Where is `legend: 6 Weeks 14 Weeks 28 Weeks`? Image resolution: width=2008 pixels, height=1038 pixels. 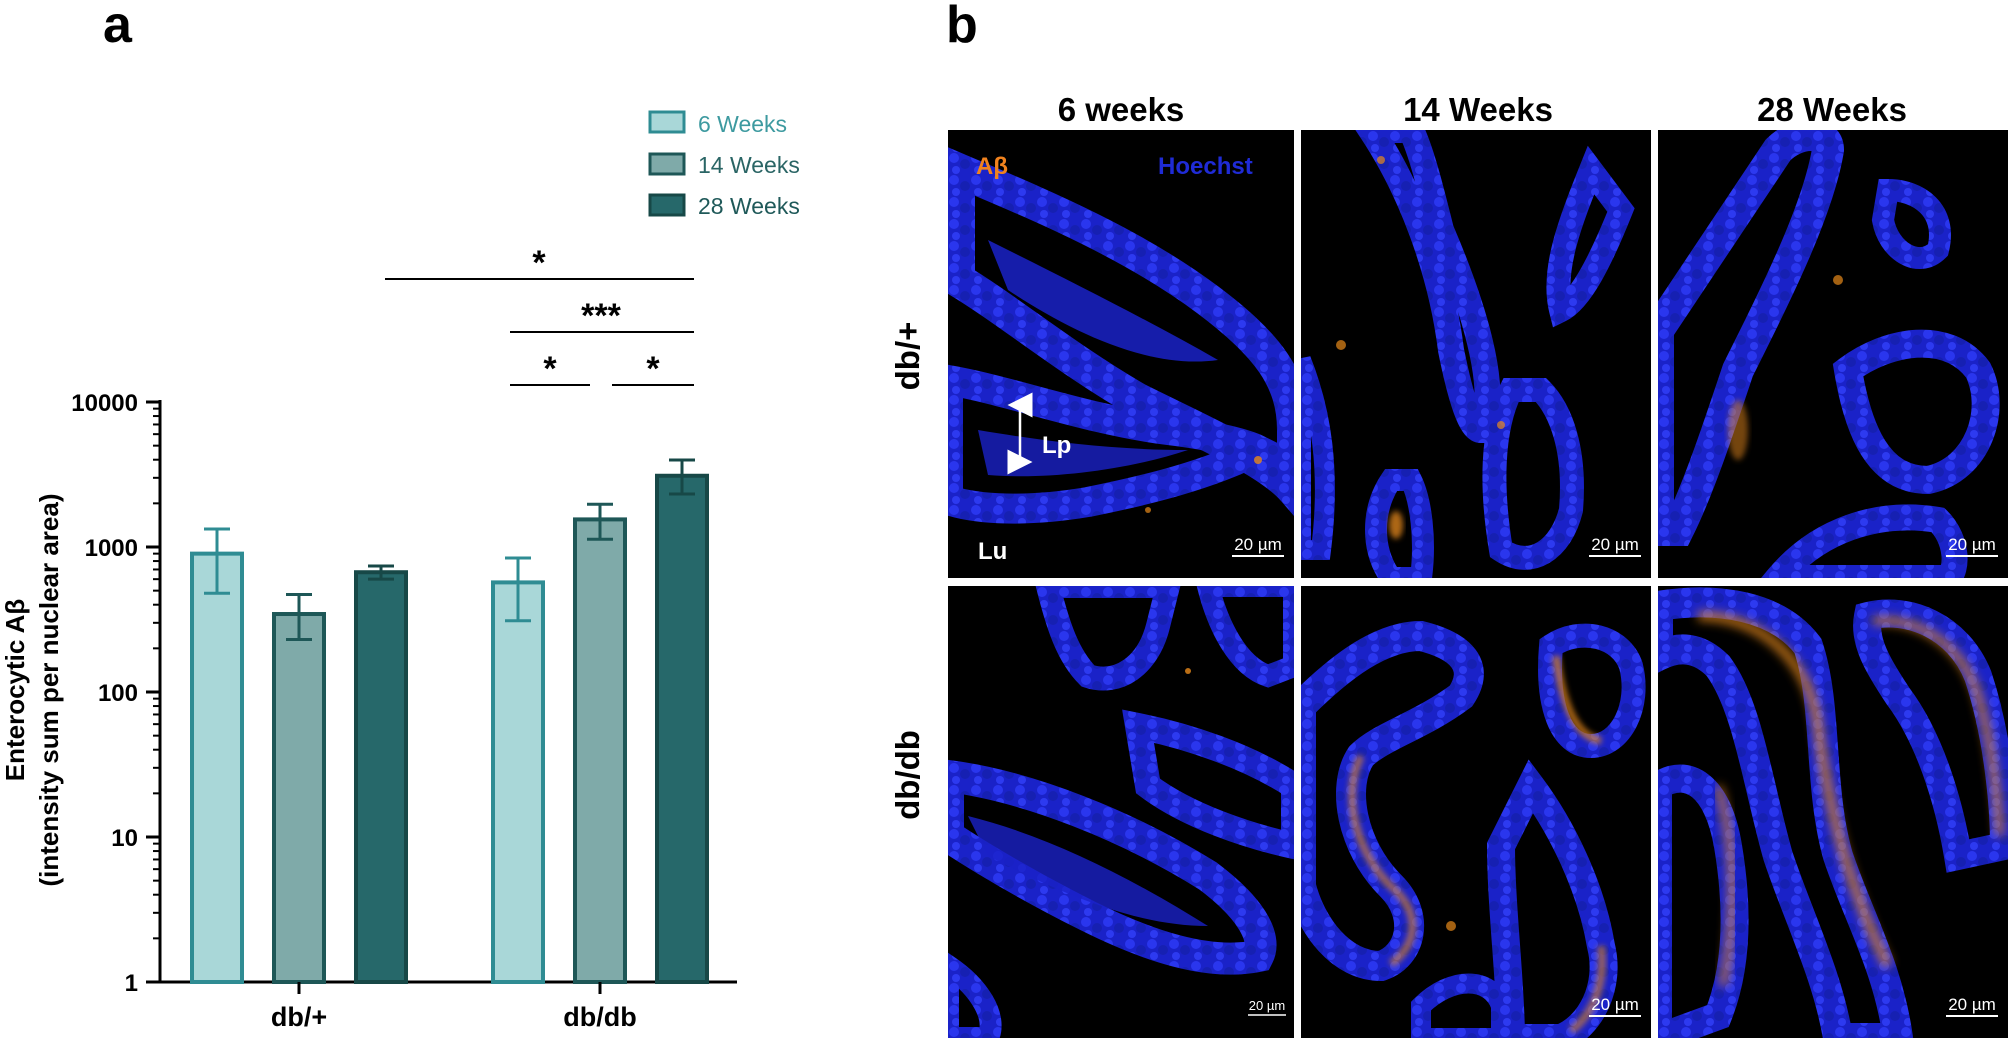
legend: 6 Weeks 14 Weeks 28 Weeks is located at coordinates (724, 164).